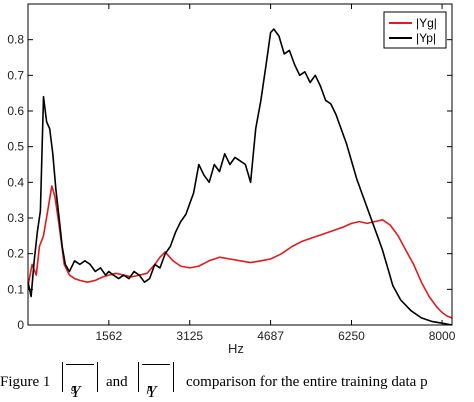 Image resolution: width=474 pixels, height=402 pixels. Describe the element at coordinates (25, 382) in the screenshot. I see `caption-lead: Figure 1` at that location.